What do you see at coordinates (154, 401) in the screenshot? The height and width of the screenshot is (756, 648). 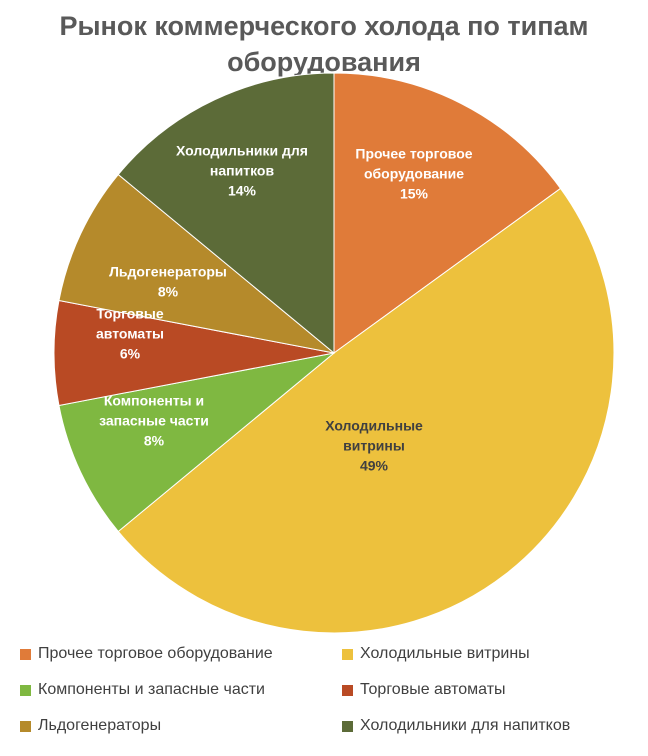 I see `slice-data-label: Компоненты и` at bounding box center [154, 401].